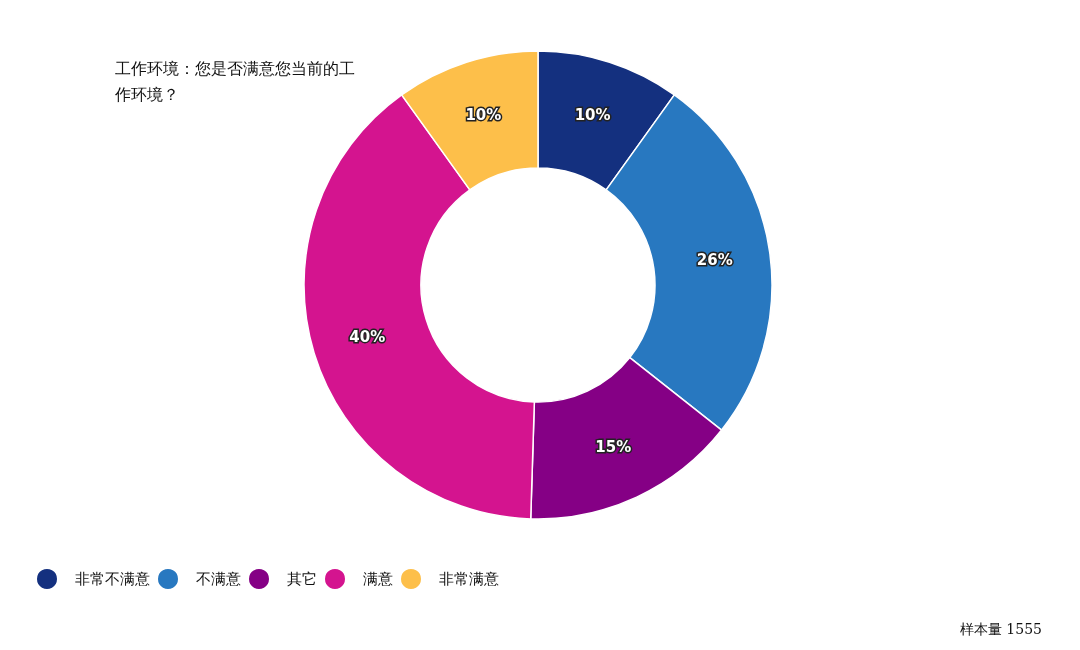  I want to click on data-label: 26%, so click(714, 260).